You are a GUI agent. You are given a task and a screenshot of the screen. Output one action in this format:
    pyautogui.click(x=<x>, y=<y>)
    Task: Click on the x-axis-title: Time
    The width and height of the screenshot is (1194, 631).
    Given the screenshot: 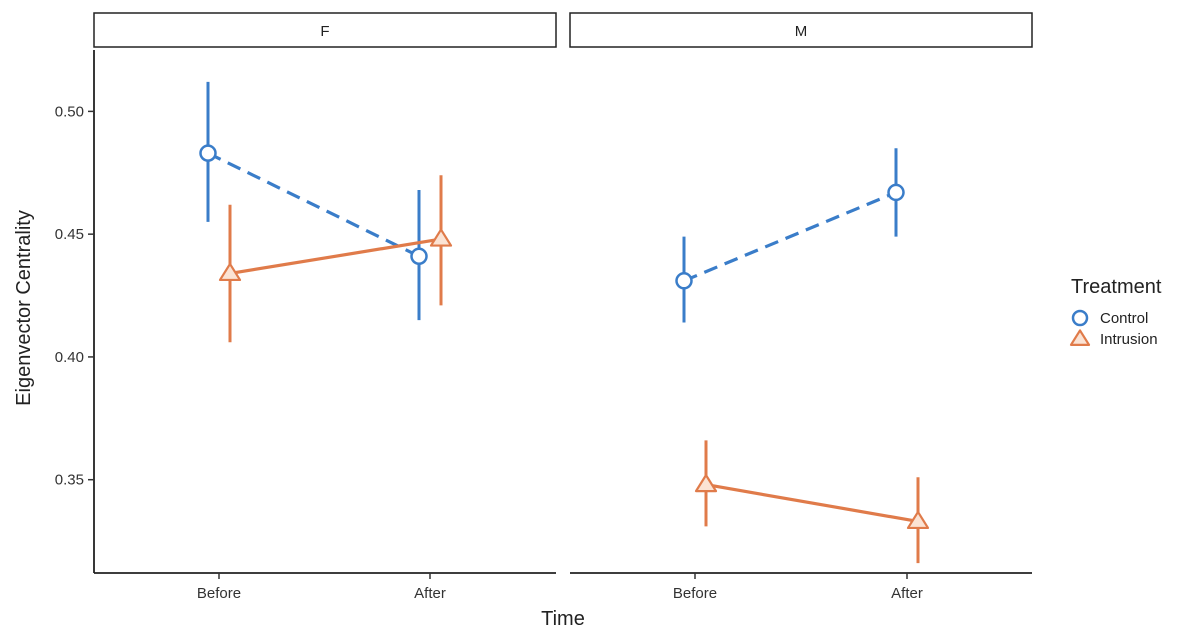 What is the action you would take?
    pyautogui.click(x=563, y=619)
    